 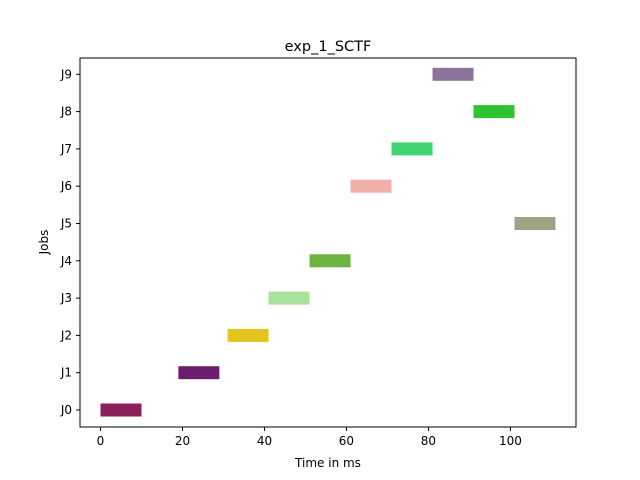 I want to click on x-tick-label: 40, so click(x=264, y=441).